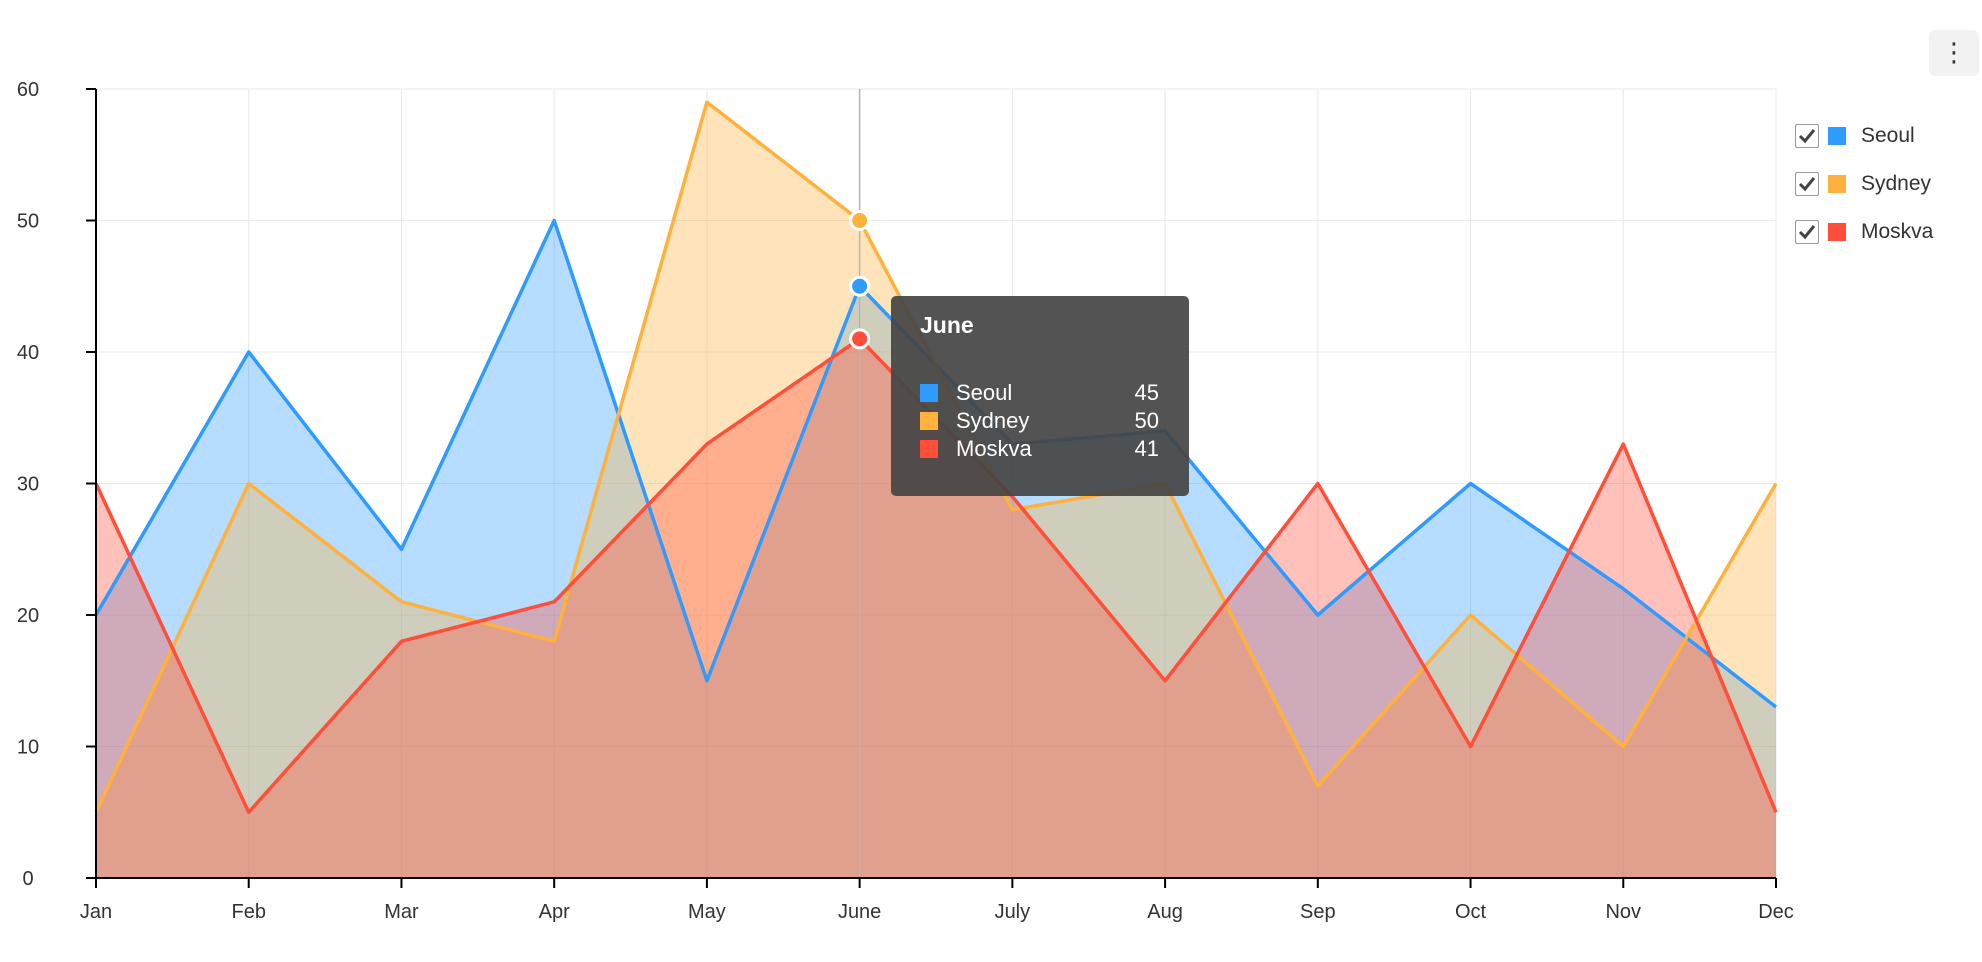 Image resolution: width=1982 pixels, height=962 pixels. What do you see at coordinates (1471, 912) in the screenshot?
I see `x-tick-label: Oct` at bounding box center [1471, 912].